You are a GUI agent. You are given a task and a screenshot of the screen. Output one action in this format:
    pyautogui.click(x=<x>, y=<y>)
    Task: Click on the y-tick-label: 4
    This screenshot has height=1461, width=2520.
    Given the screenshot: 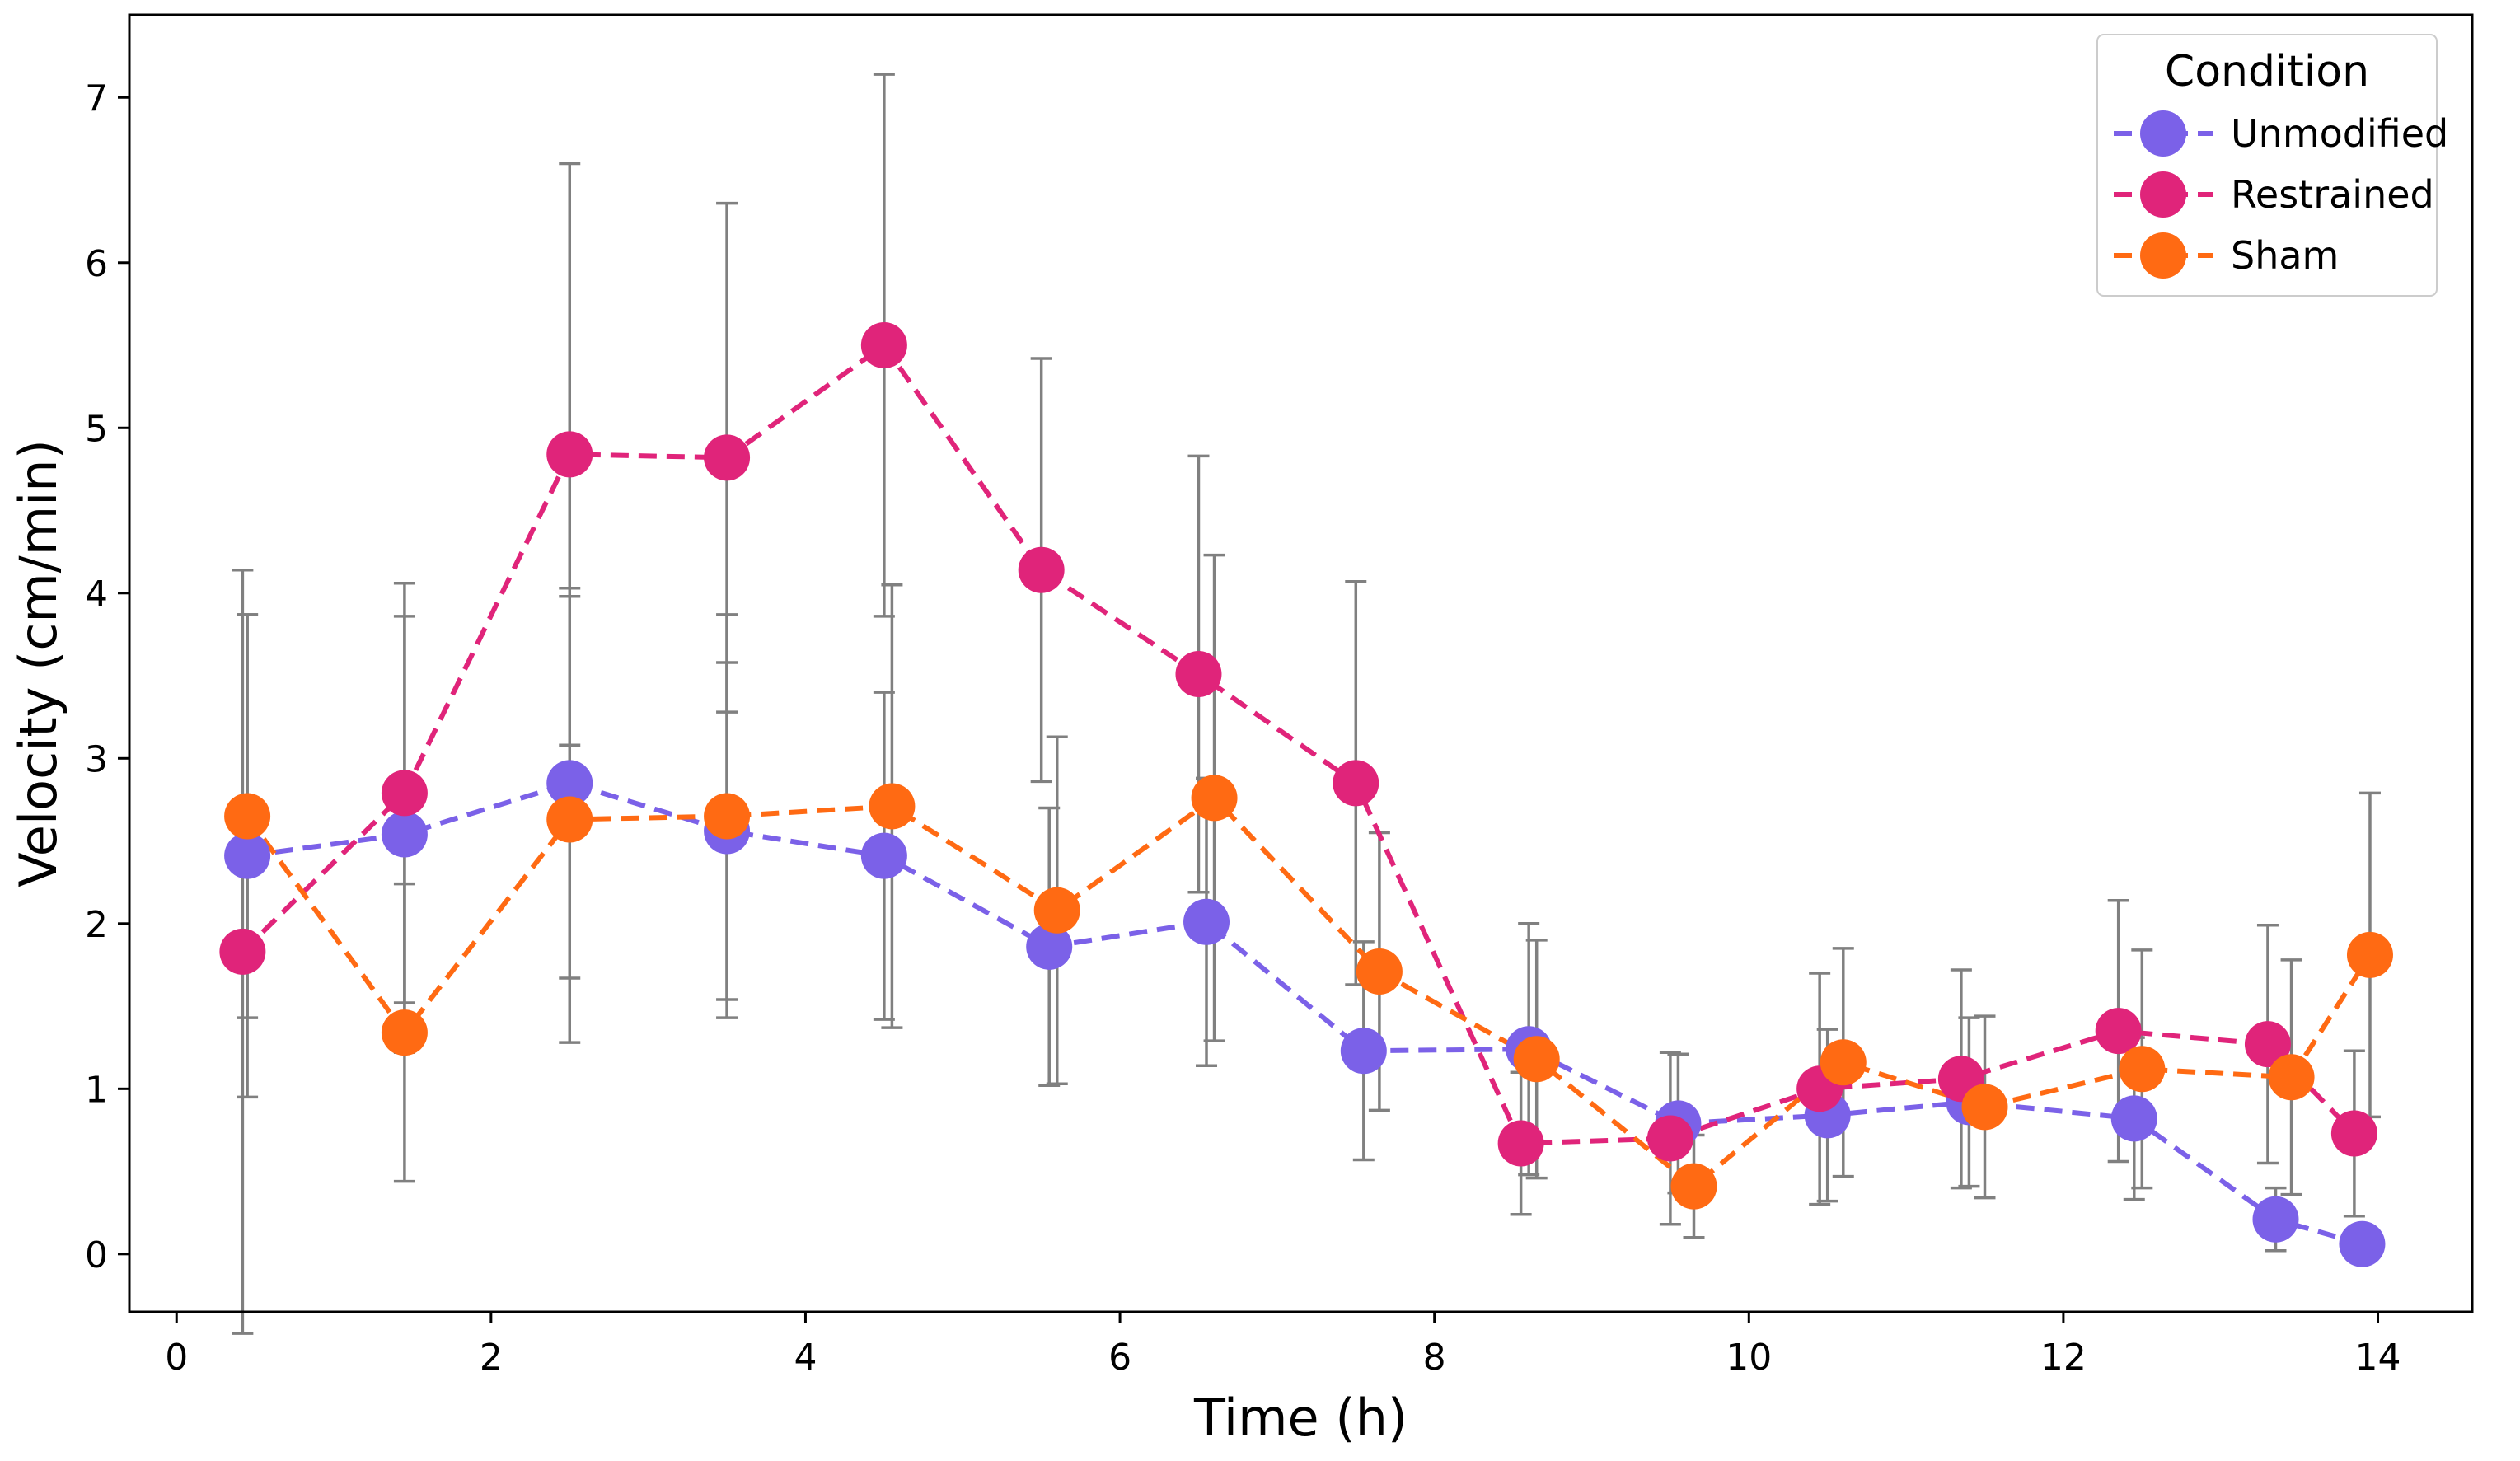 What is the action you would take?
    pyautogui.click(x=96, y=595)
    